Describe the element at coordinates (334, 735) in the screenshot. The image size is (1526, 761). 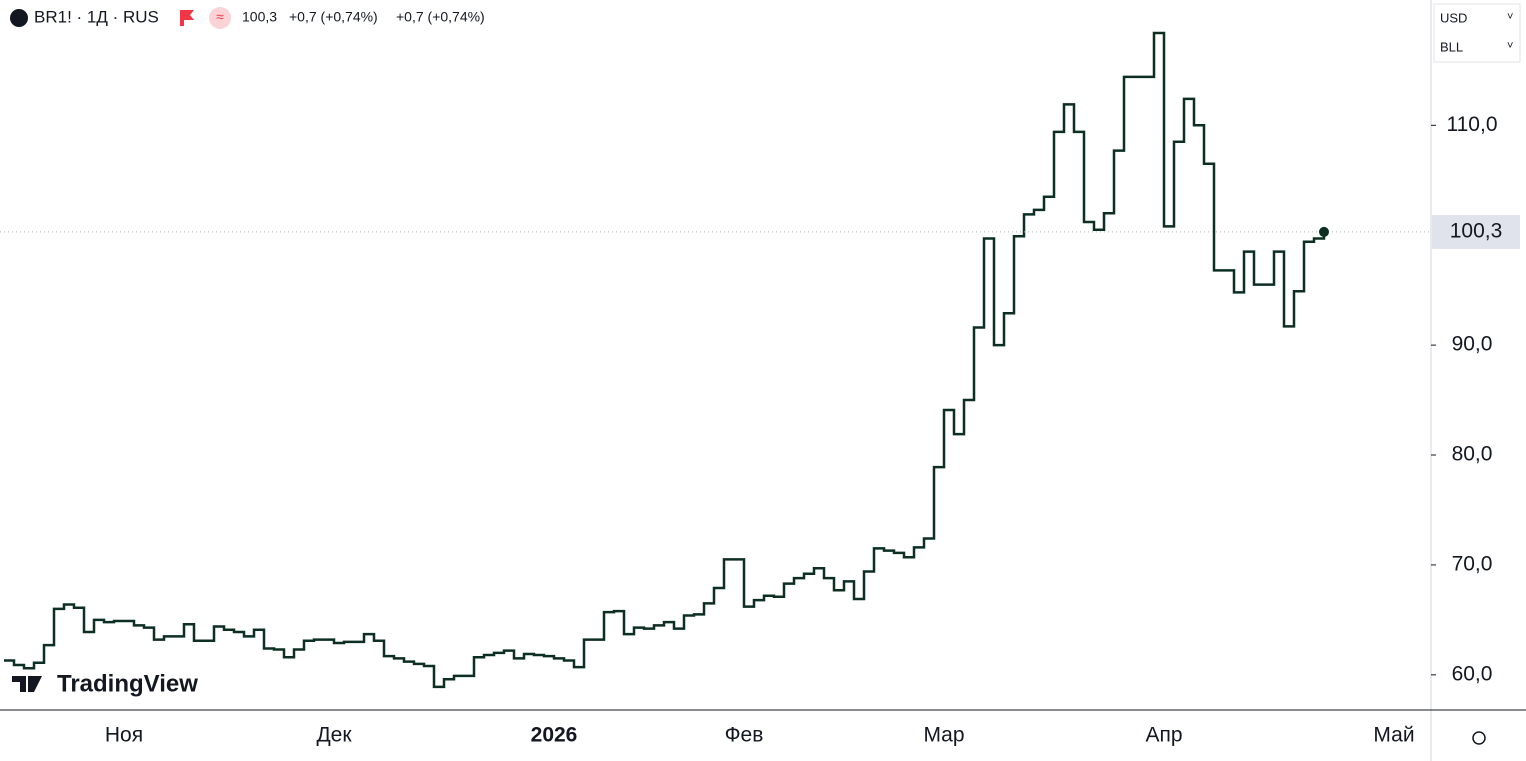
I see `x-tick-label: Дек` at that location.